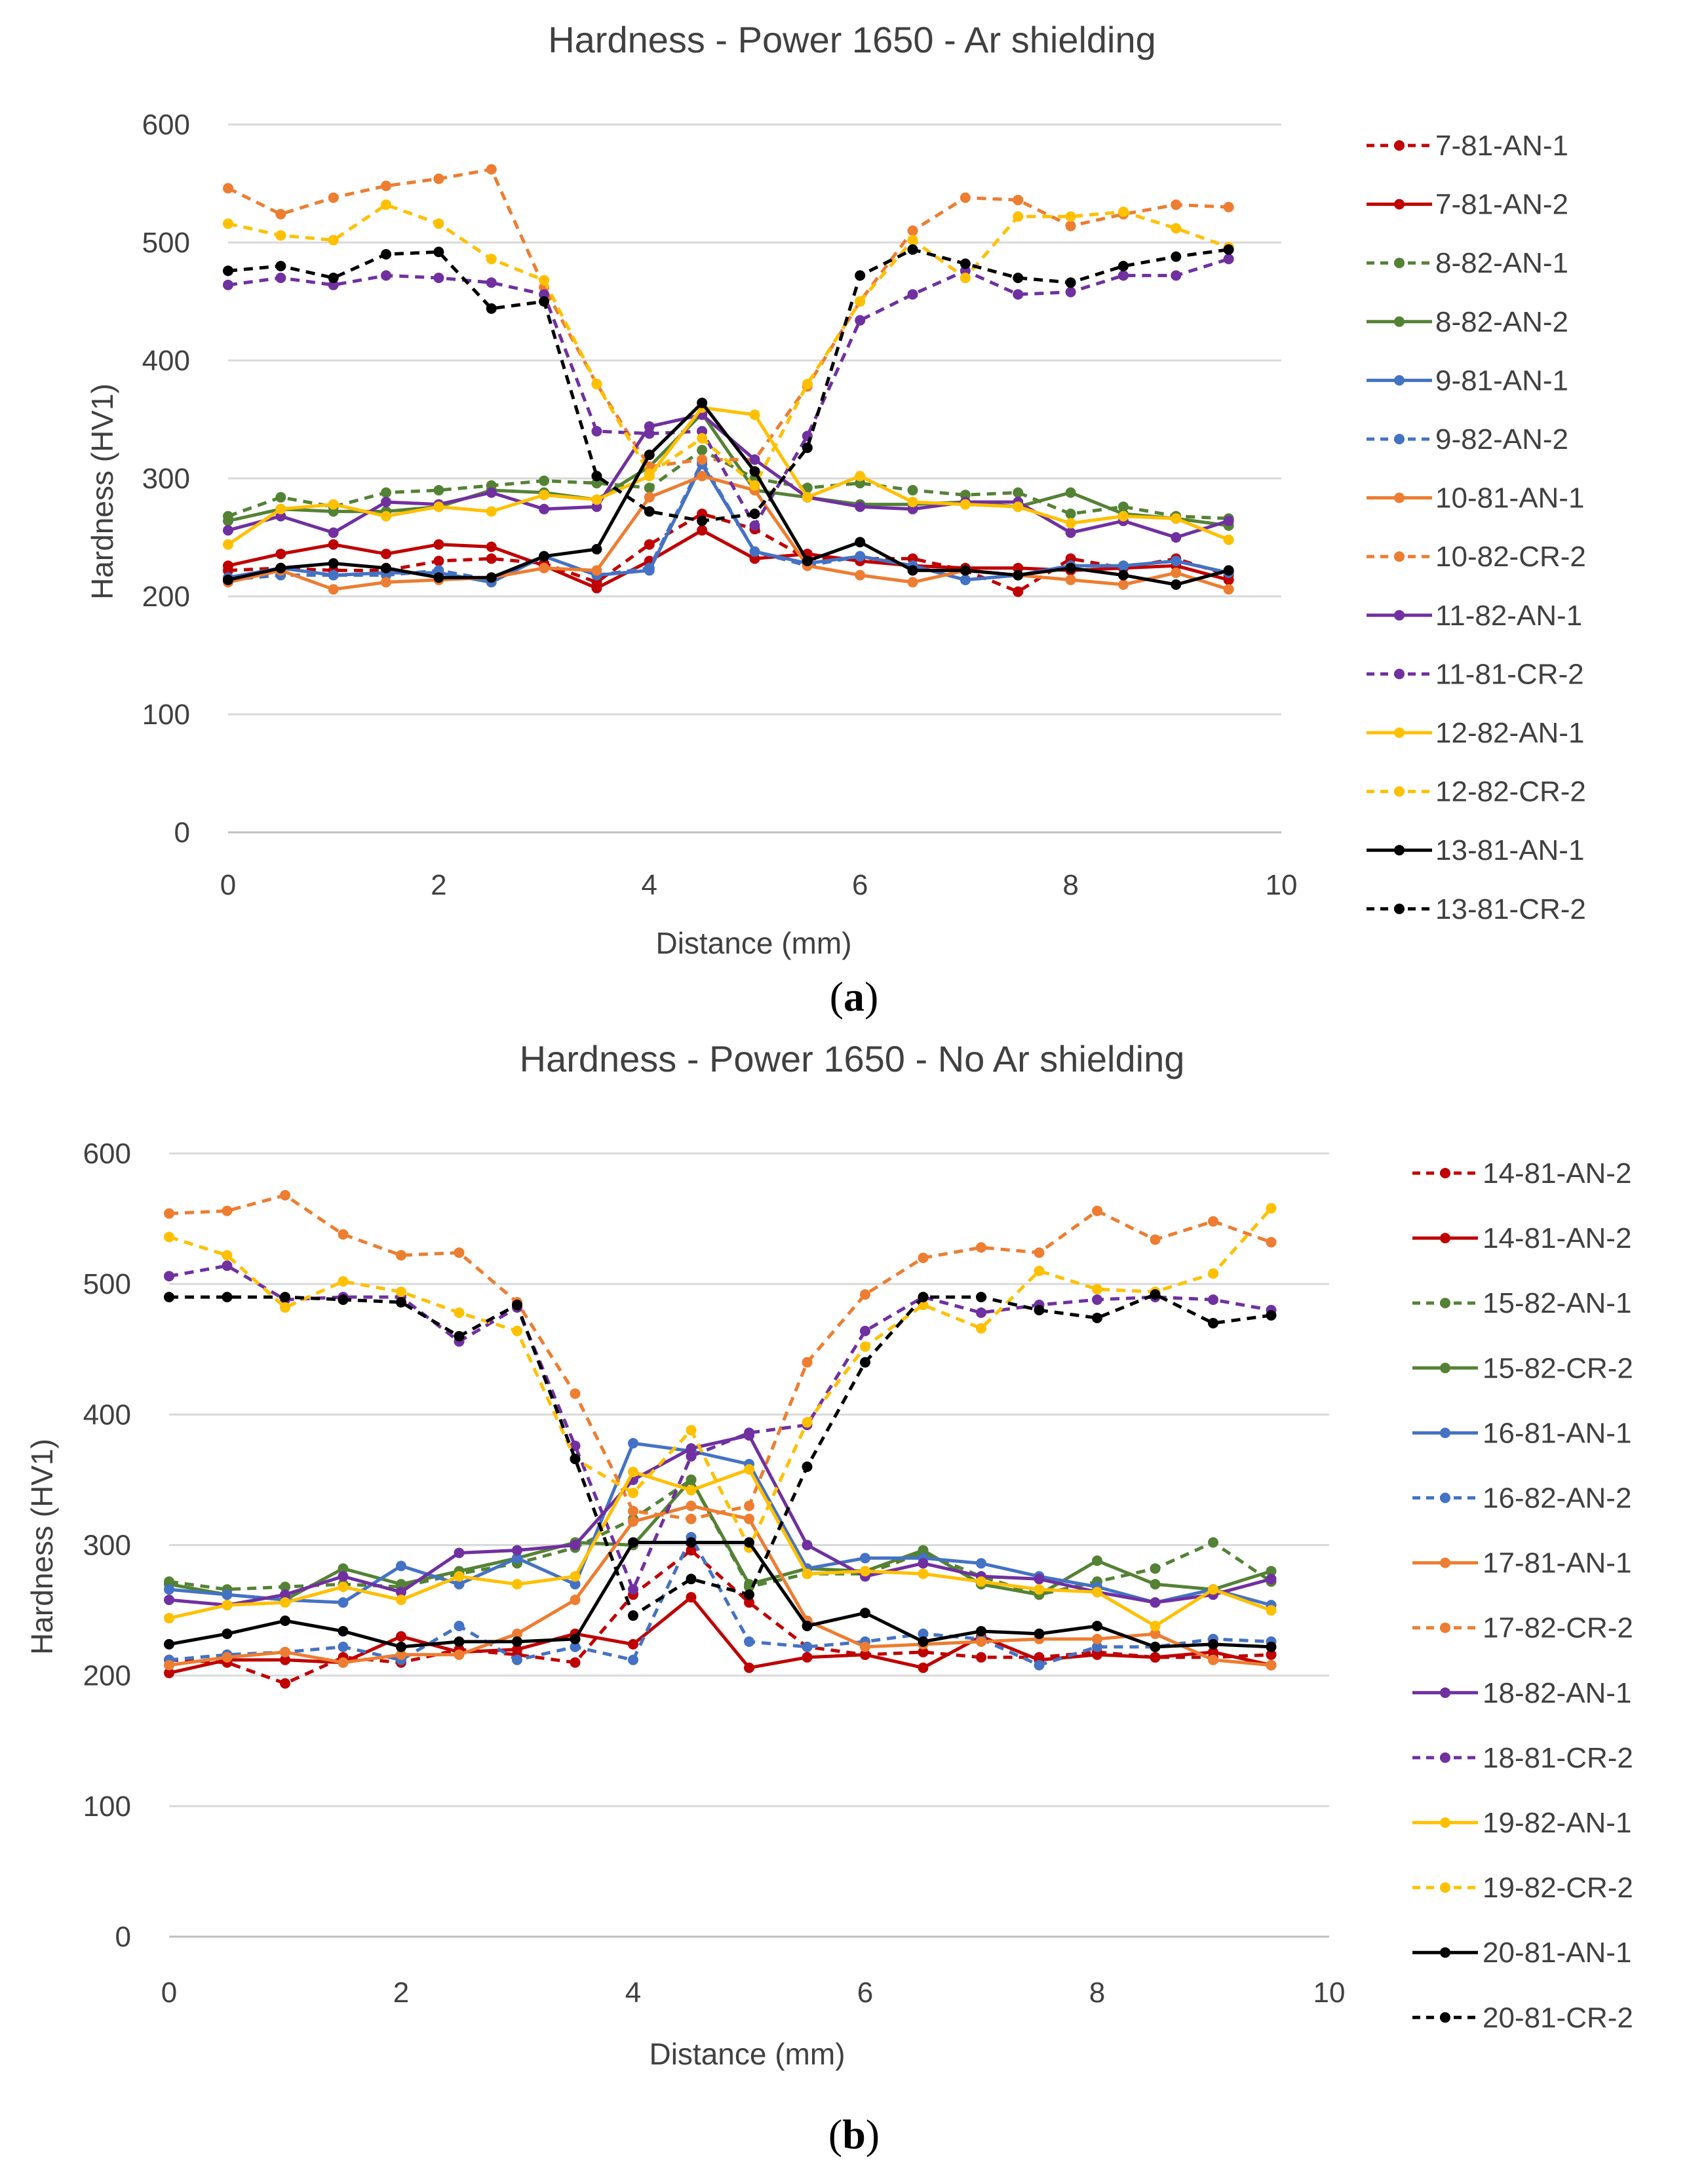  Describe the element at coordinates (1557, 1173) in the screenshot. I see `legend-label: 14-81-AN-2` at that location.